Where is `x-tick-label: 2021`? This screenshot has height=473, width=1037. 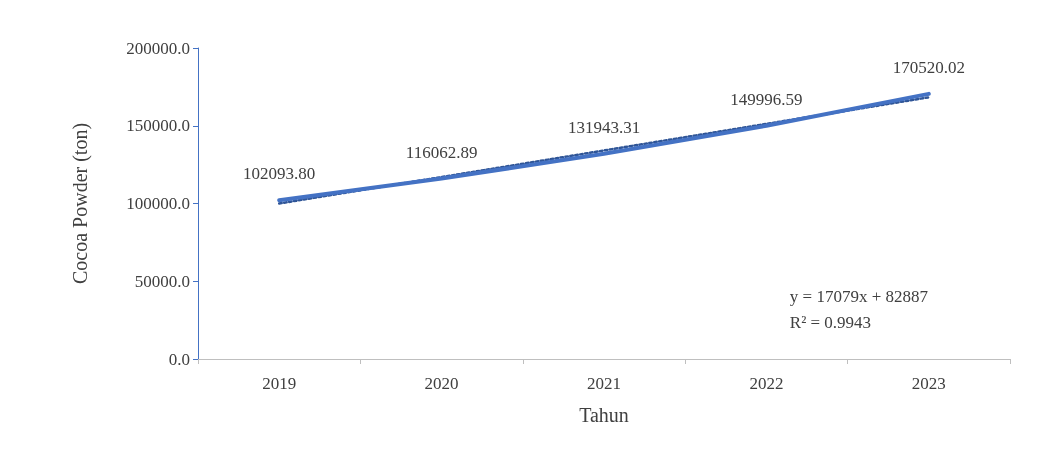
x-tick-label: 2021 is located at coordinates (604, 383).